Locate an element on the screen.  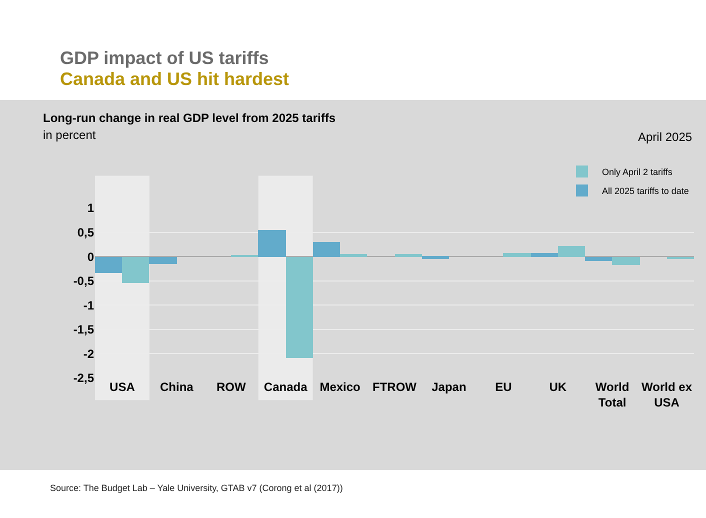
text: Long-run change in real GDP level from 2025 tariffs is located at coordinates (189, 118).